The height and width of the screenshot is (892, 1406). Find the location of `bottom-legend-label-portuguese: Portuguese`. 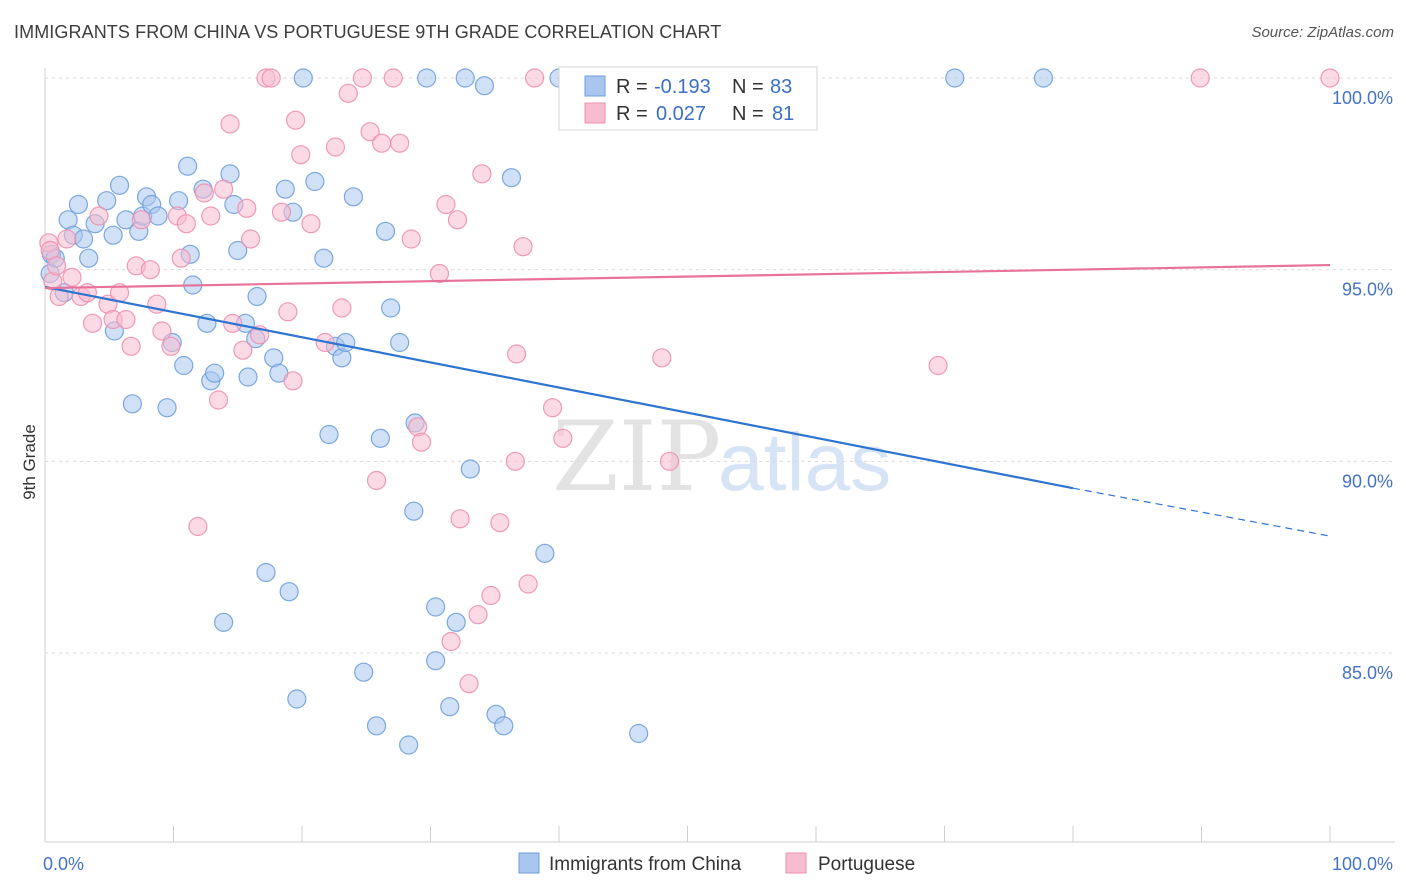

bottom-legend-label-portuguese: Portuguese is located at coordinates (866, 864).